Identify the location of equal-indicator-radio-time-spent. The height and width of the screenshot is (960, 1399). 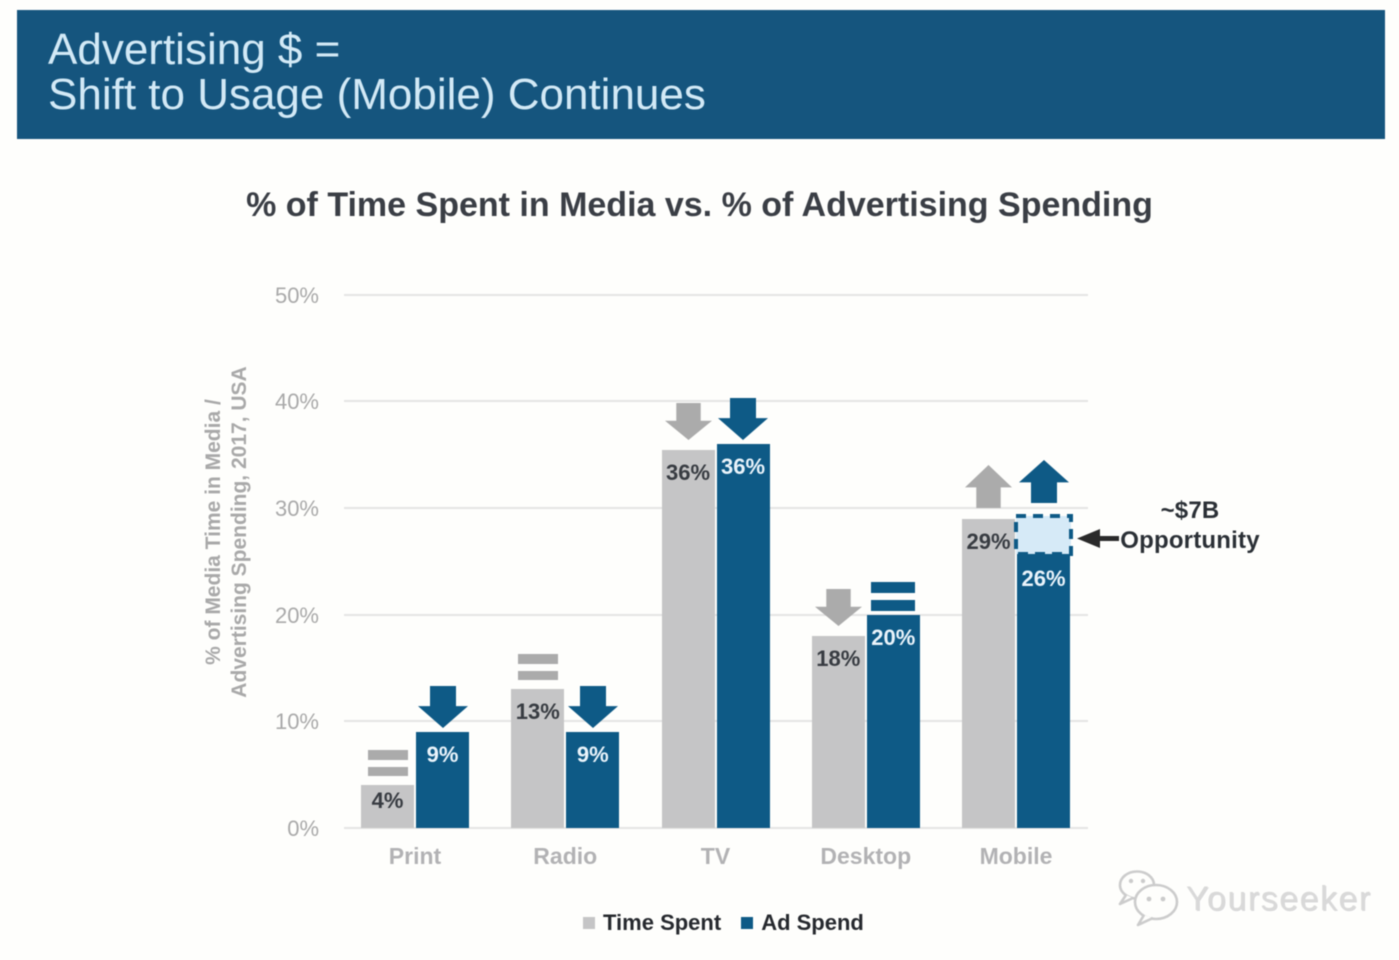
(537, 667).